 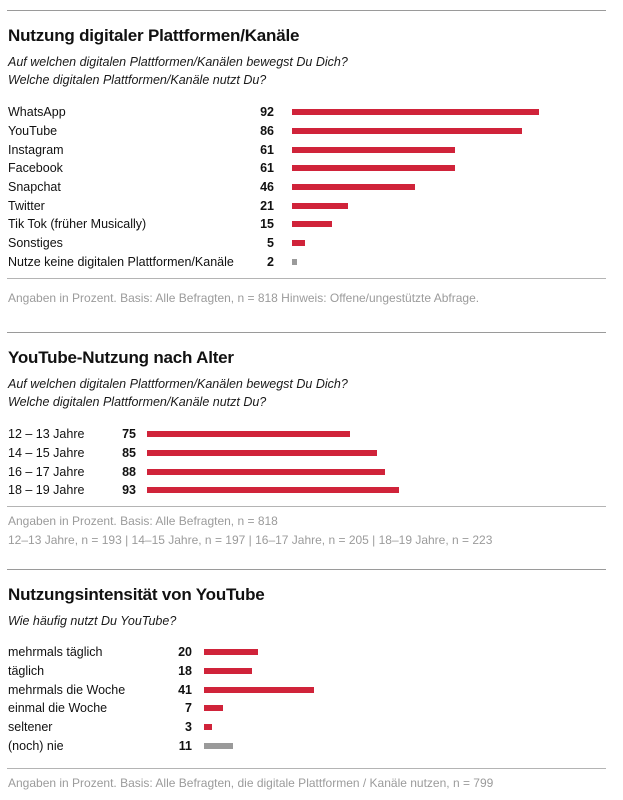 What do you see at coordinates (267, 224) in the screenshot?
I see `value-label: 15` at bounding box center [267, 224].